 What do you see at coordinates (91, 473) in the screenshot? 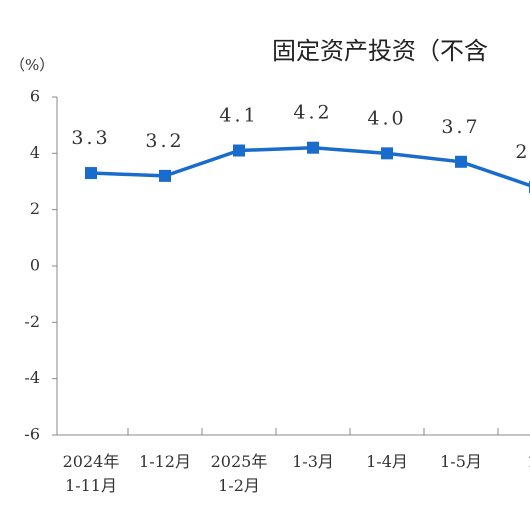
I see `x-tick-label: 2024年 1-11月` at bounding box center [91, 473].